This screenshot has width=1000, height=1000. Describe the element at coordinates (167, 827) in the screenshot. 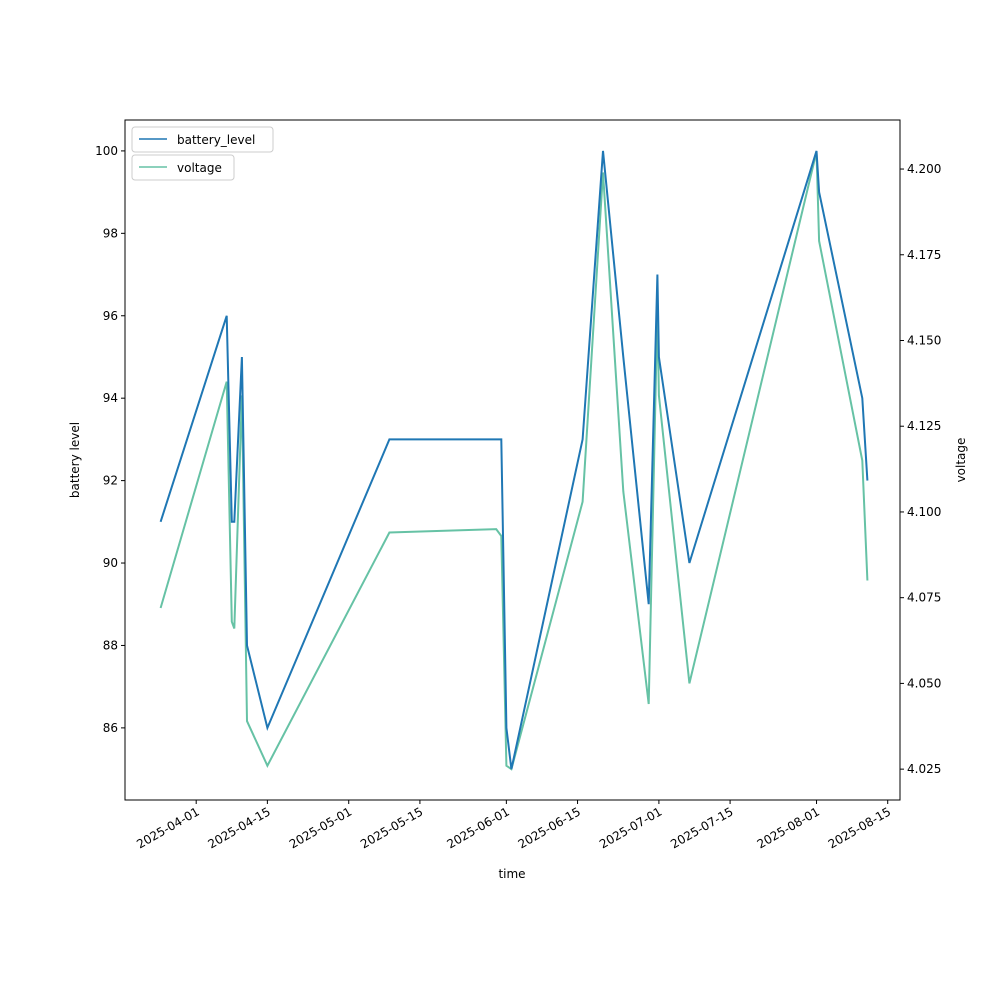

I see `x-tick-label: 2025-04-01` at that location.